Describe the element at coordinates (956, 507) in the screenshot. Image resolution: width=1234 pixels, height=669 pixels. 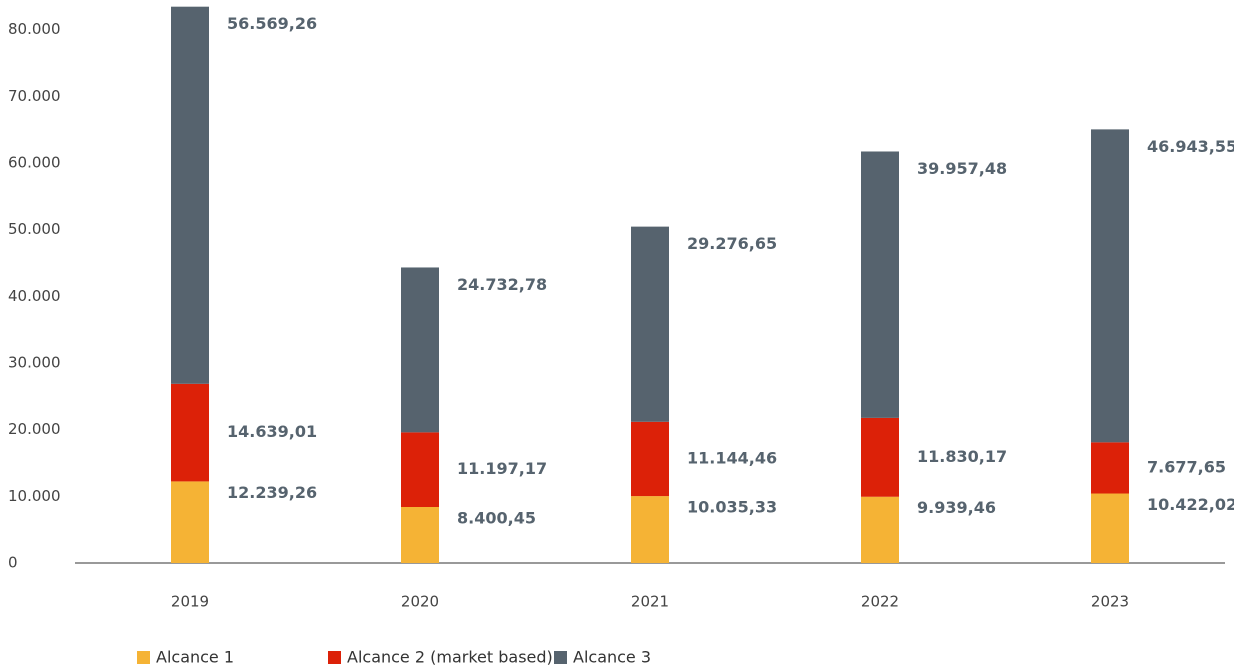
I see `value-label: 9.939,46` at that location.